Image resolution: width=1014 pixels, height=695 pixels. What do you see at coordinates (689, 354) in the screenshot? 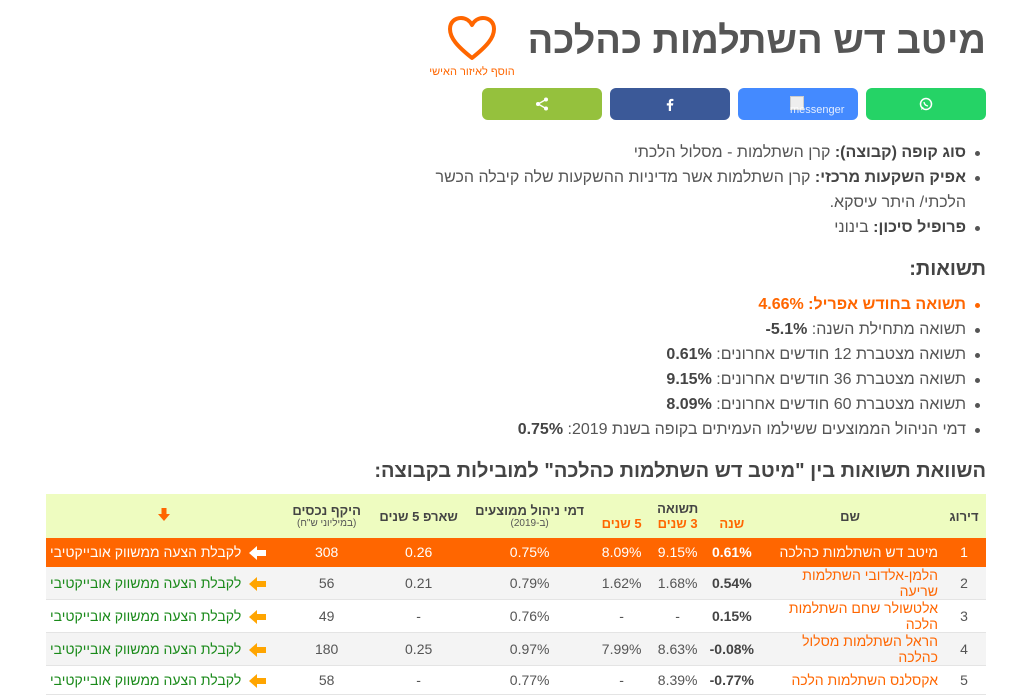
I see `return-value: 0.61%` at bounding box center [689, 354].